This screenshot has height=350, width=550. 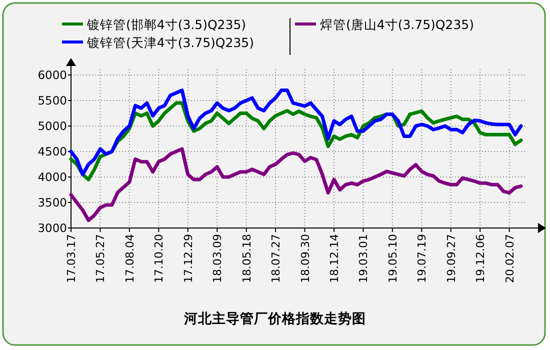 What do you see at coordinates (247, 258) in the screenshot?
I see `x-tick-label: 18.05.18` at bounding box center [247, 258].